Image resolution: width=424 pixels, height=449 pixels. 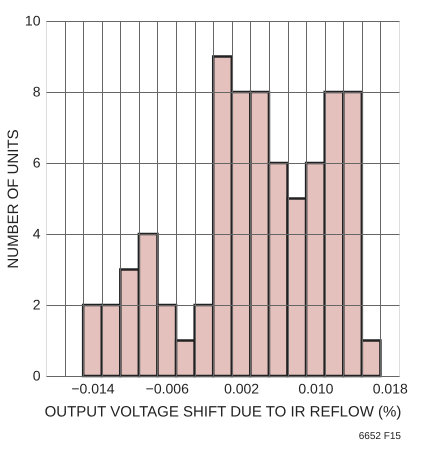 What do you see at coordinates (168, 388) in the screenshot?
I see `x-tick-label: −0.006` at bounding box center [168, 388].